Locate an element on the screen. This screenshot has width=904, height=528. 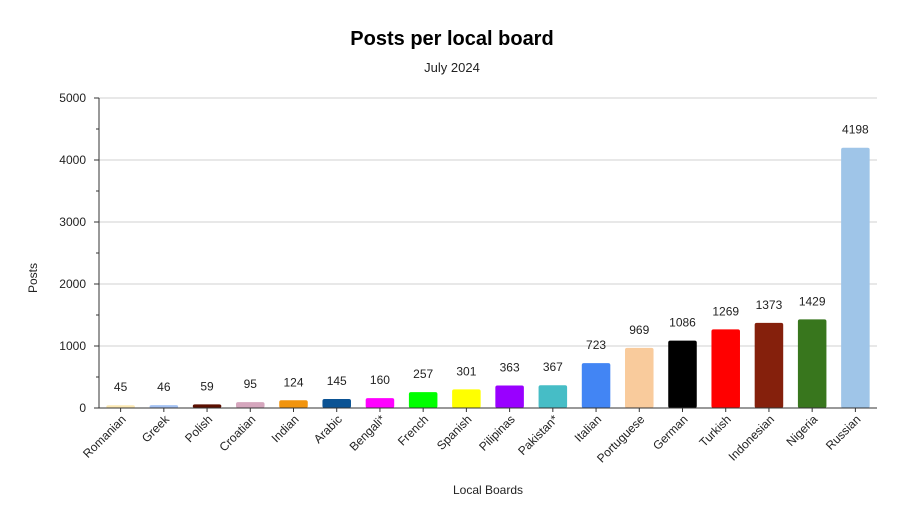
x-tick-label: Indonesian is located at coordinates (751, 437).